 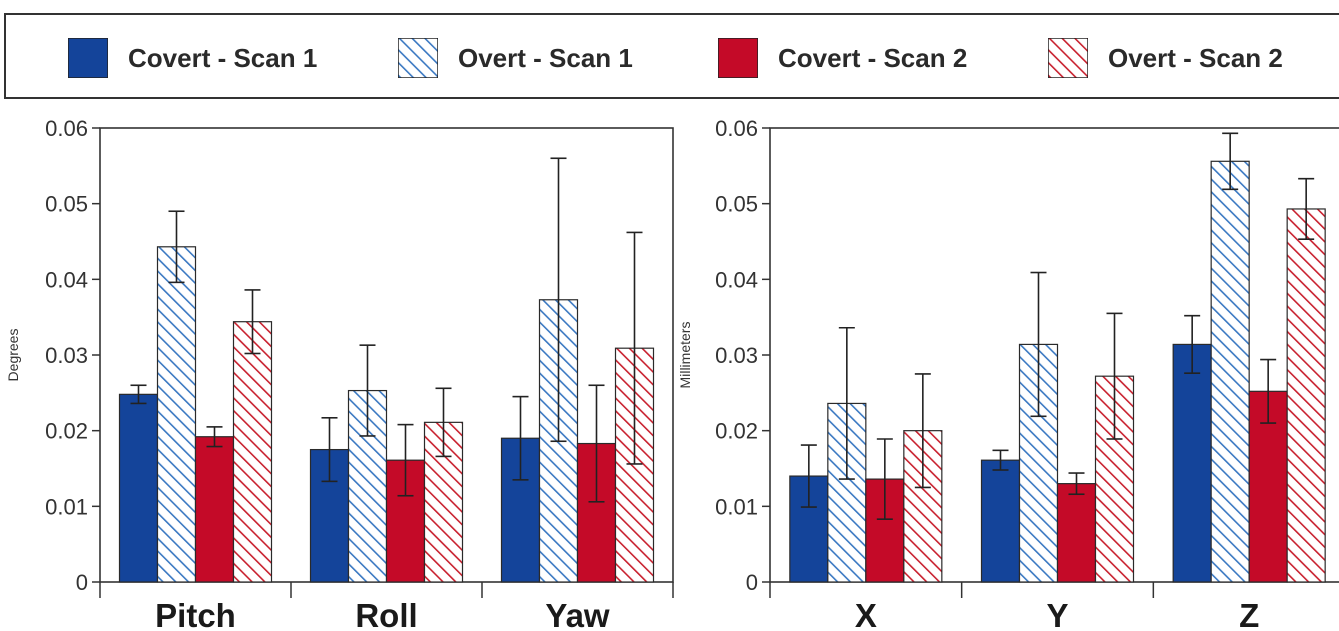 What do you see at coordinates (1306, 395) in the screenshot?
I see `bar-overt-scan-2-z` at bounding box center [1306, 395].